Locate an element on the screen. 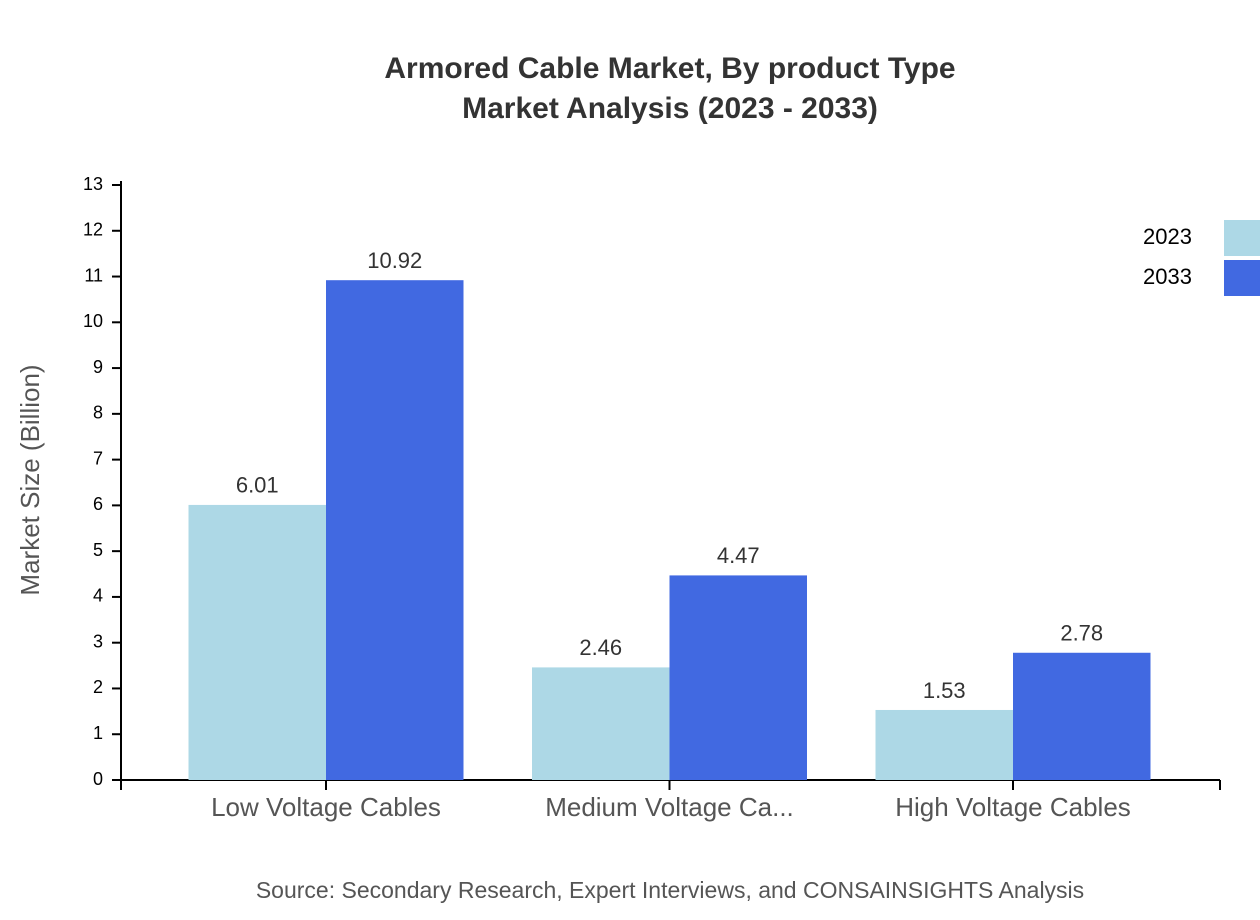 The height and width of the screenshot is (920, 1260). value-label: 4.47 is located at coordinates (738, 555).